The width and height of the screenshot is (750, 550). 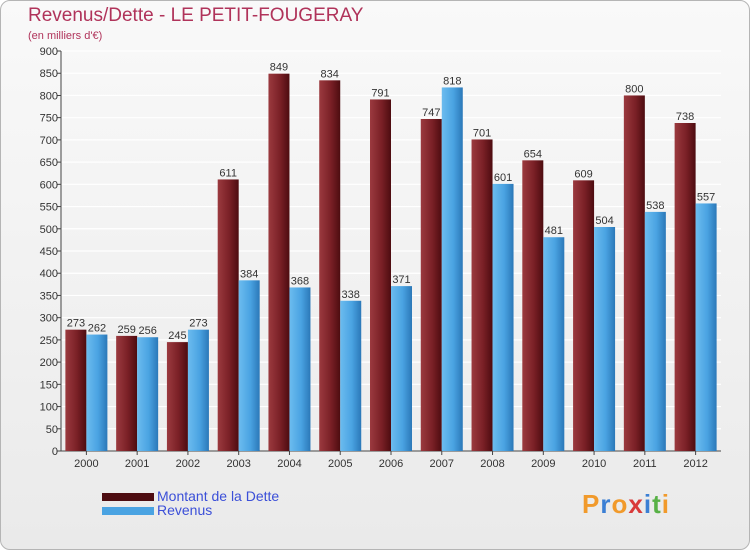 I want to click on x-tick-label: 2007, so click(x=442, y=464).